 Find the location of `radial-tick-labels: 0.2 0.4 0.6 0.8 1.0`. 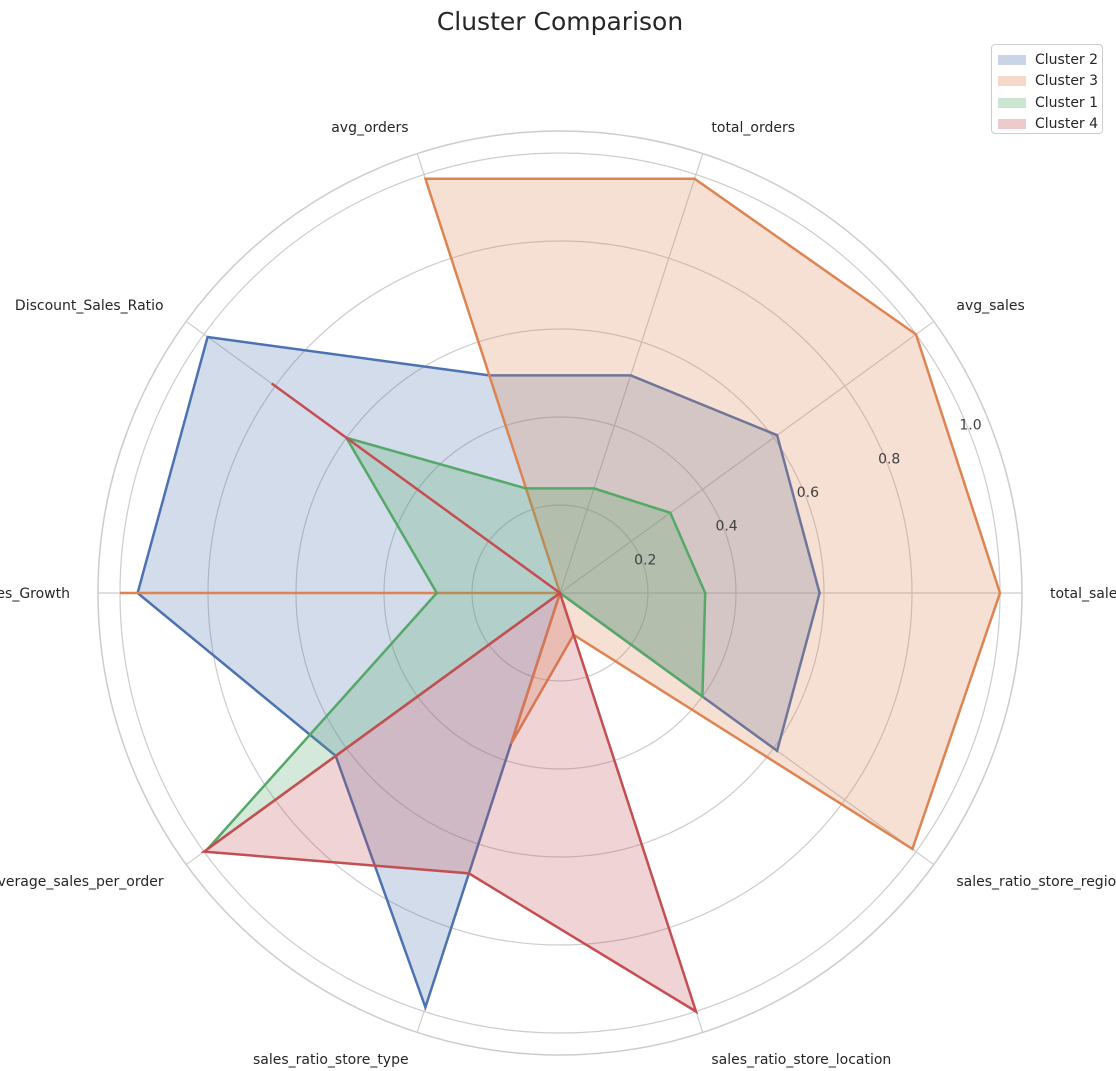

radial-tick-labels: 0.2 0.4 0.6 0.8 1.0 is located at coordinates (807, 493).